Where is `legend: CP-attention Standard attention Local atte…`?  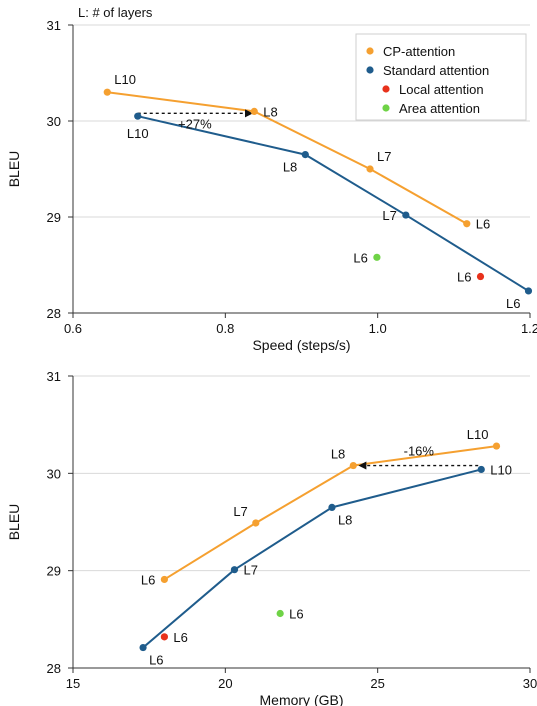 legend: CP-attention Standard attention Local atte… is located at coordinates (441, 77).